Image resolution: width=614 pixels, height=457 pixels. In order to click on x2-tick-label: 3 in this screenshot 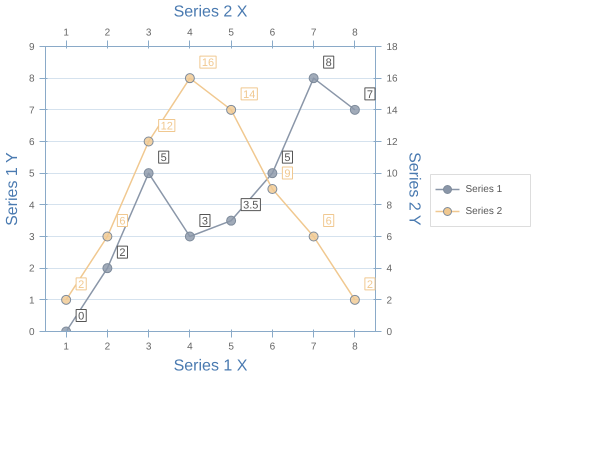, I will do `click(149, 347)`.